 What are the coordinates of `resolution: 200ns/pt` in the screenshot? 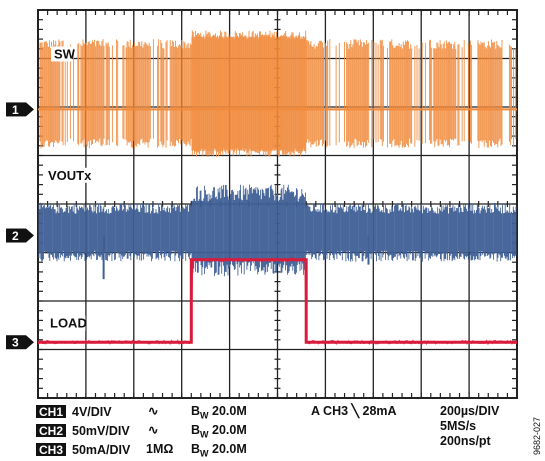 It's located at (465, 441).